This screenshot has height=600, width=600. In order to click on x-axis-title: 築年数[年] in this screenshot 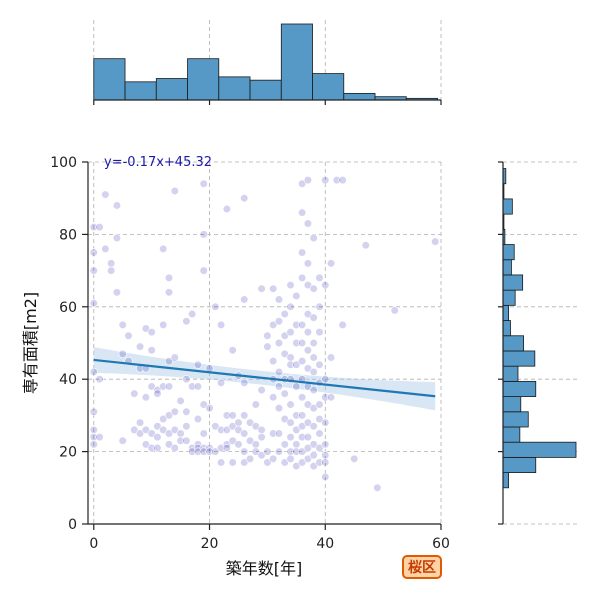, I will do `click(264, 568)`.